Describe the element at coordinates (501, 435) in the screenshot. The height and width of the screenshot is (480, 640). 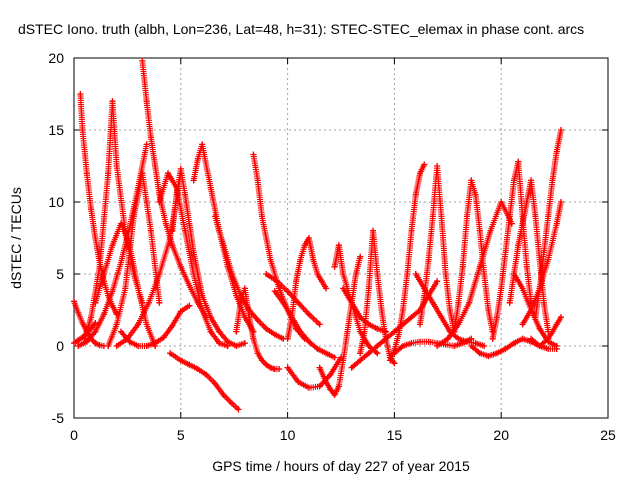
I see `x-tick-label: 20` at that location.